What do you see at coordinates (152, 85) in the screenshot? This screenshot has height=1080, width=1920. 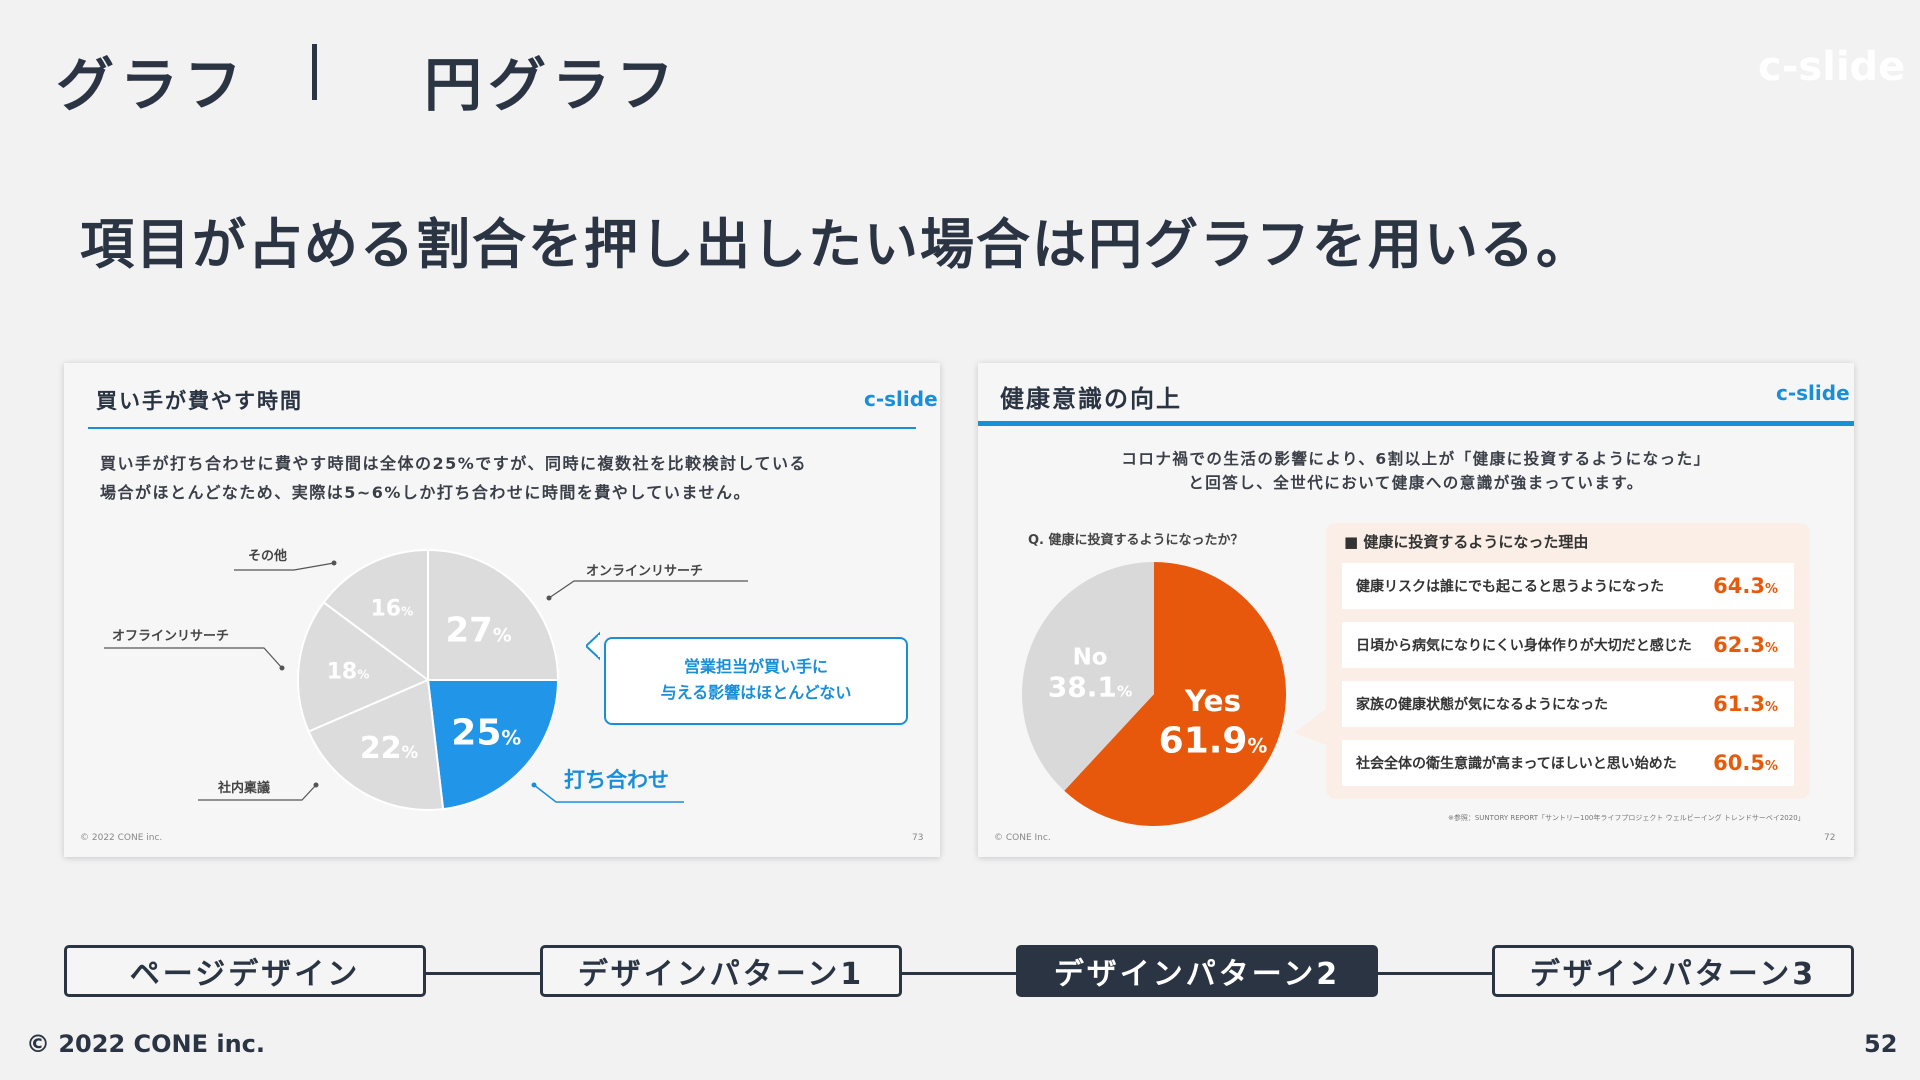 I see `section-title: グラフ` at bounding box center [152, 85].